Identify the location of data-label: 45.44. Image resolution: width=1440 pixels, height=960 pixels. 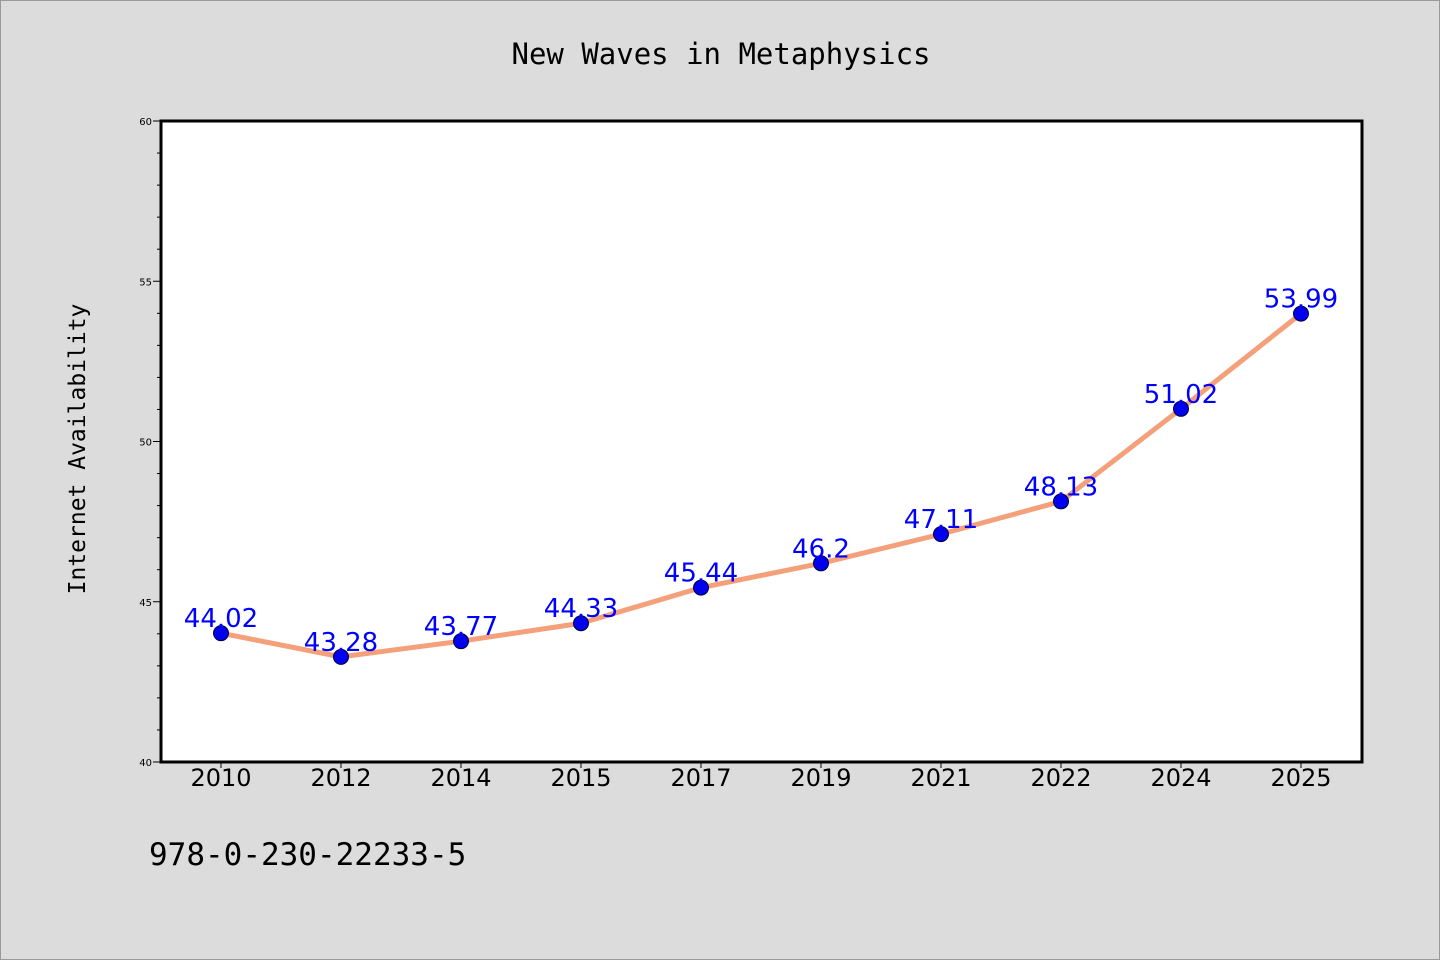
(701, 574).